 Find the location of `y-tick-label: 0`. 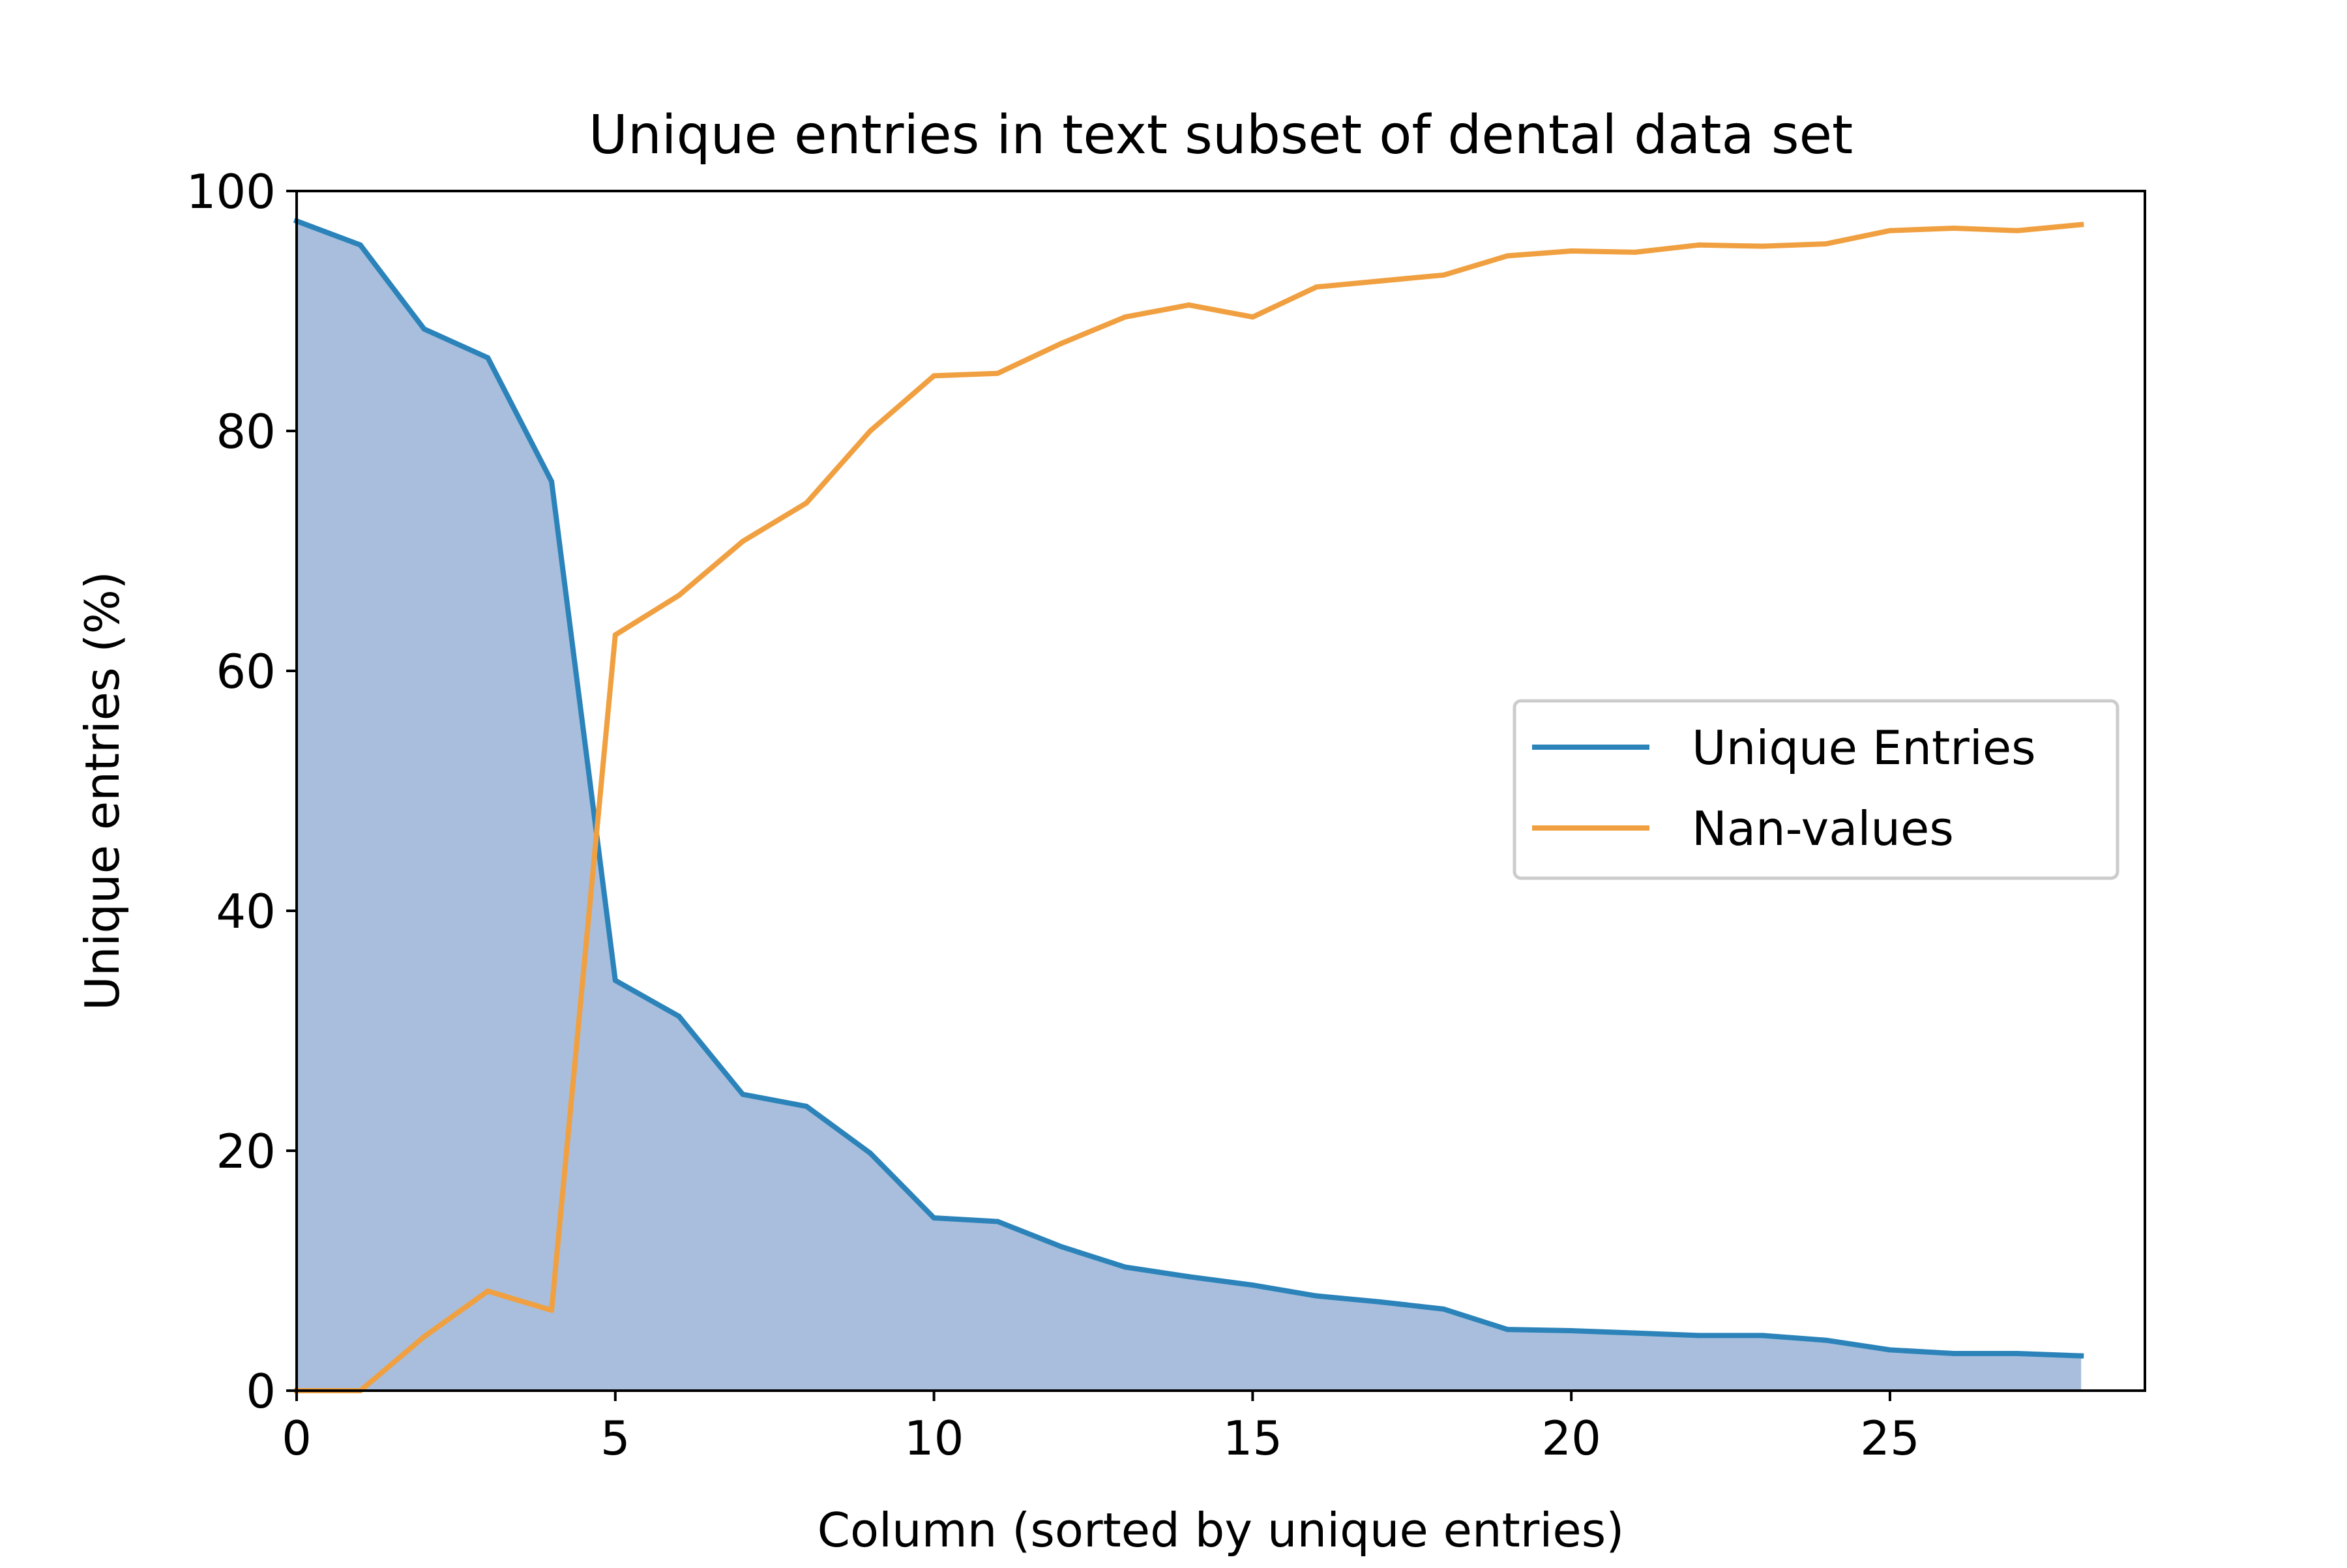

y-tick-label: 0 is located at coordinates (261, 1392).